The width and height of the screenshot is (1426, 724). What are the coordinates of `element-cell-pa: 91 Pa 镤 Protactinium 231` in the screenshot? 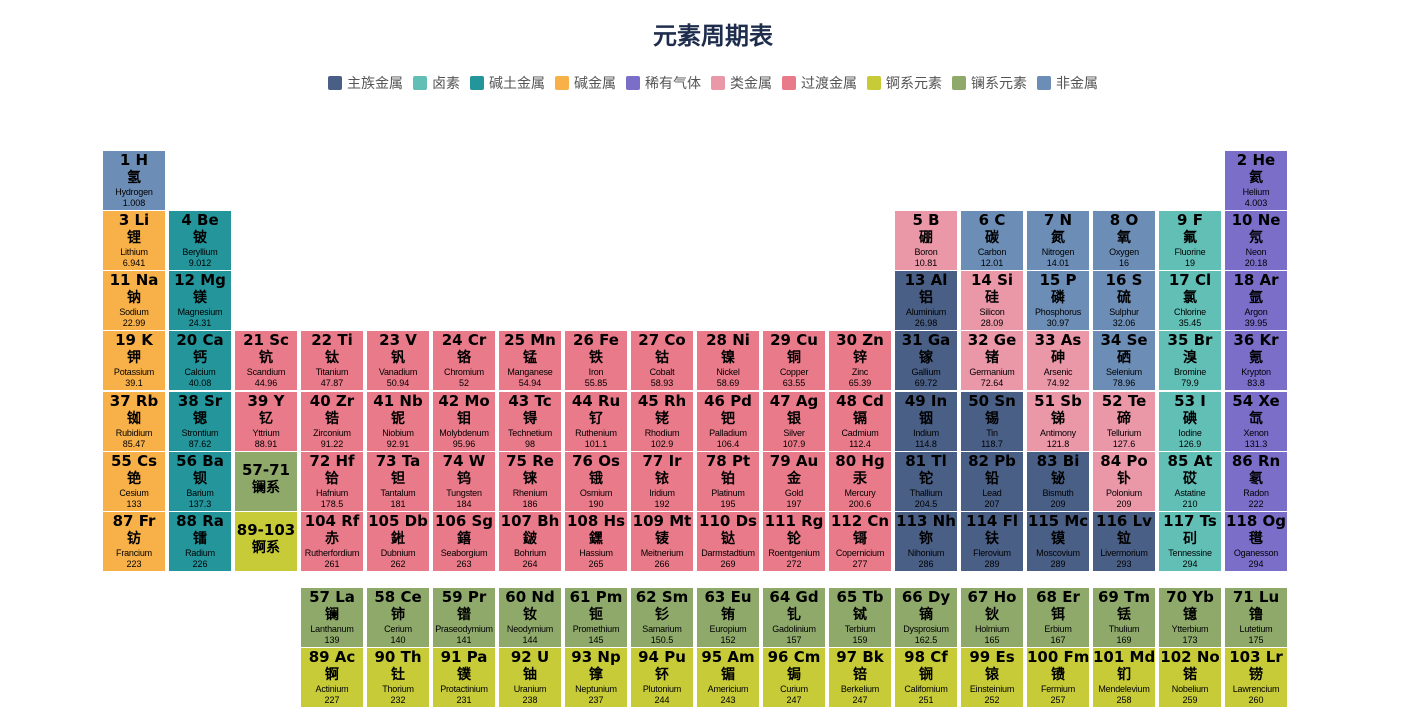 It's located at (464, 677).